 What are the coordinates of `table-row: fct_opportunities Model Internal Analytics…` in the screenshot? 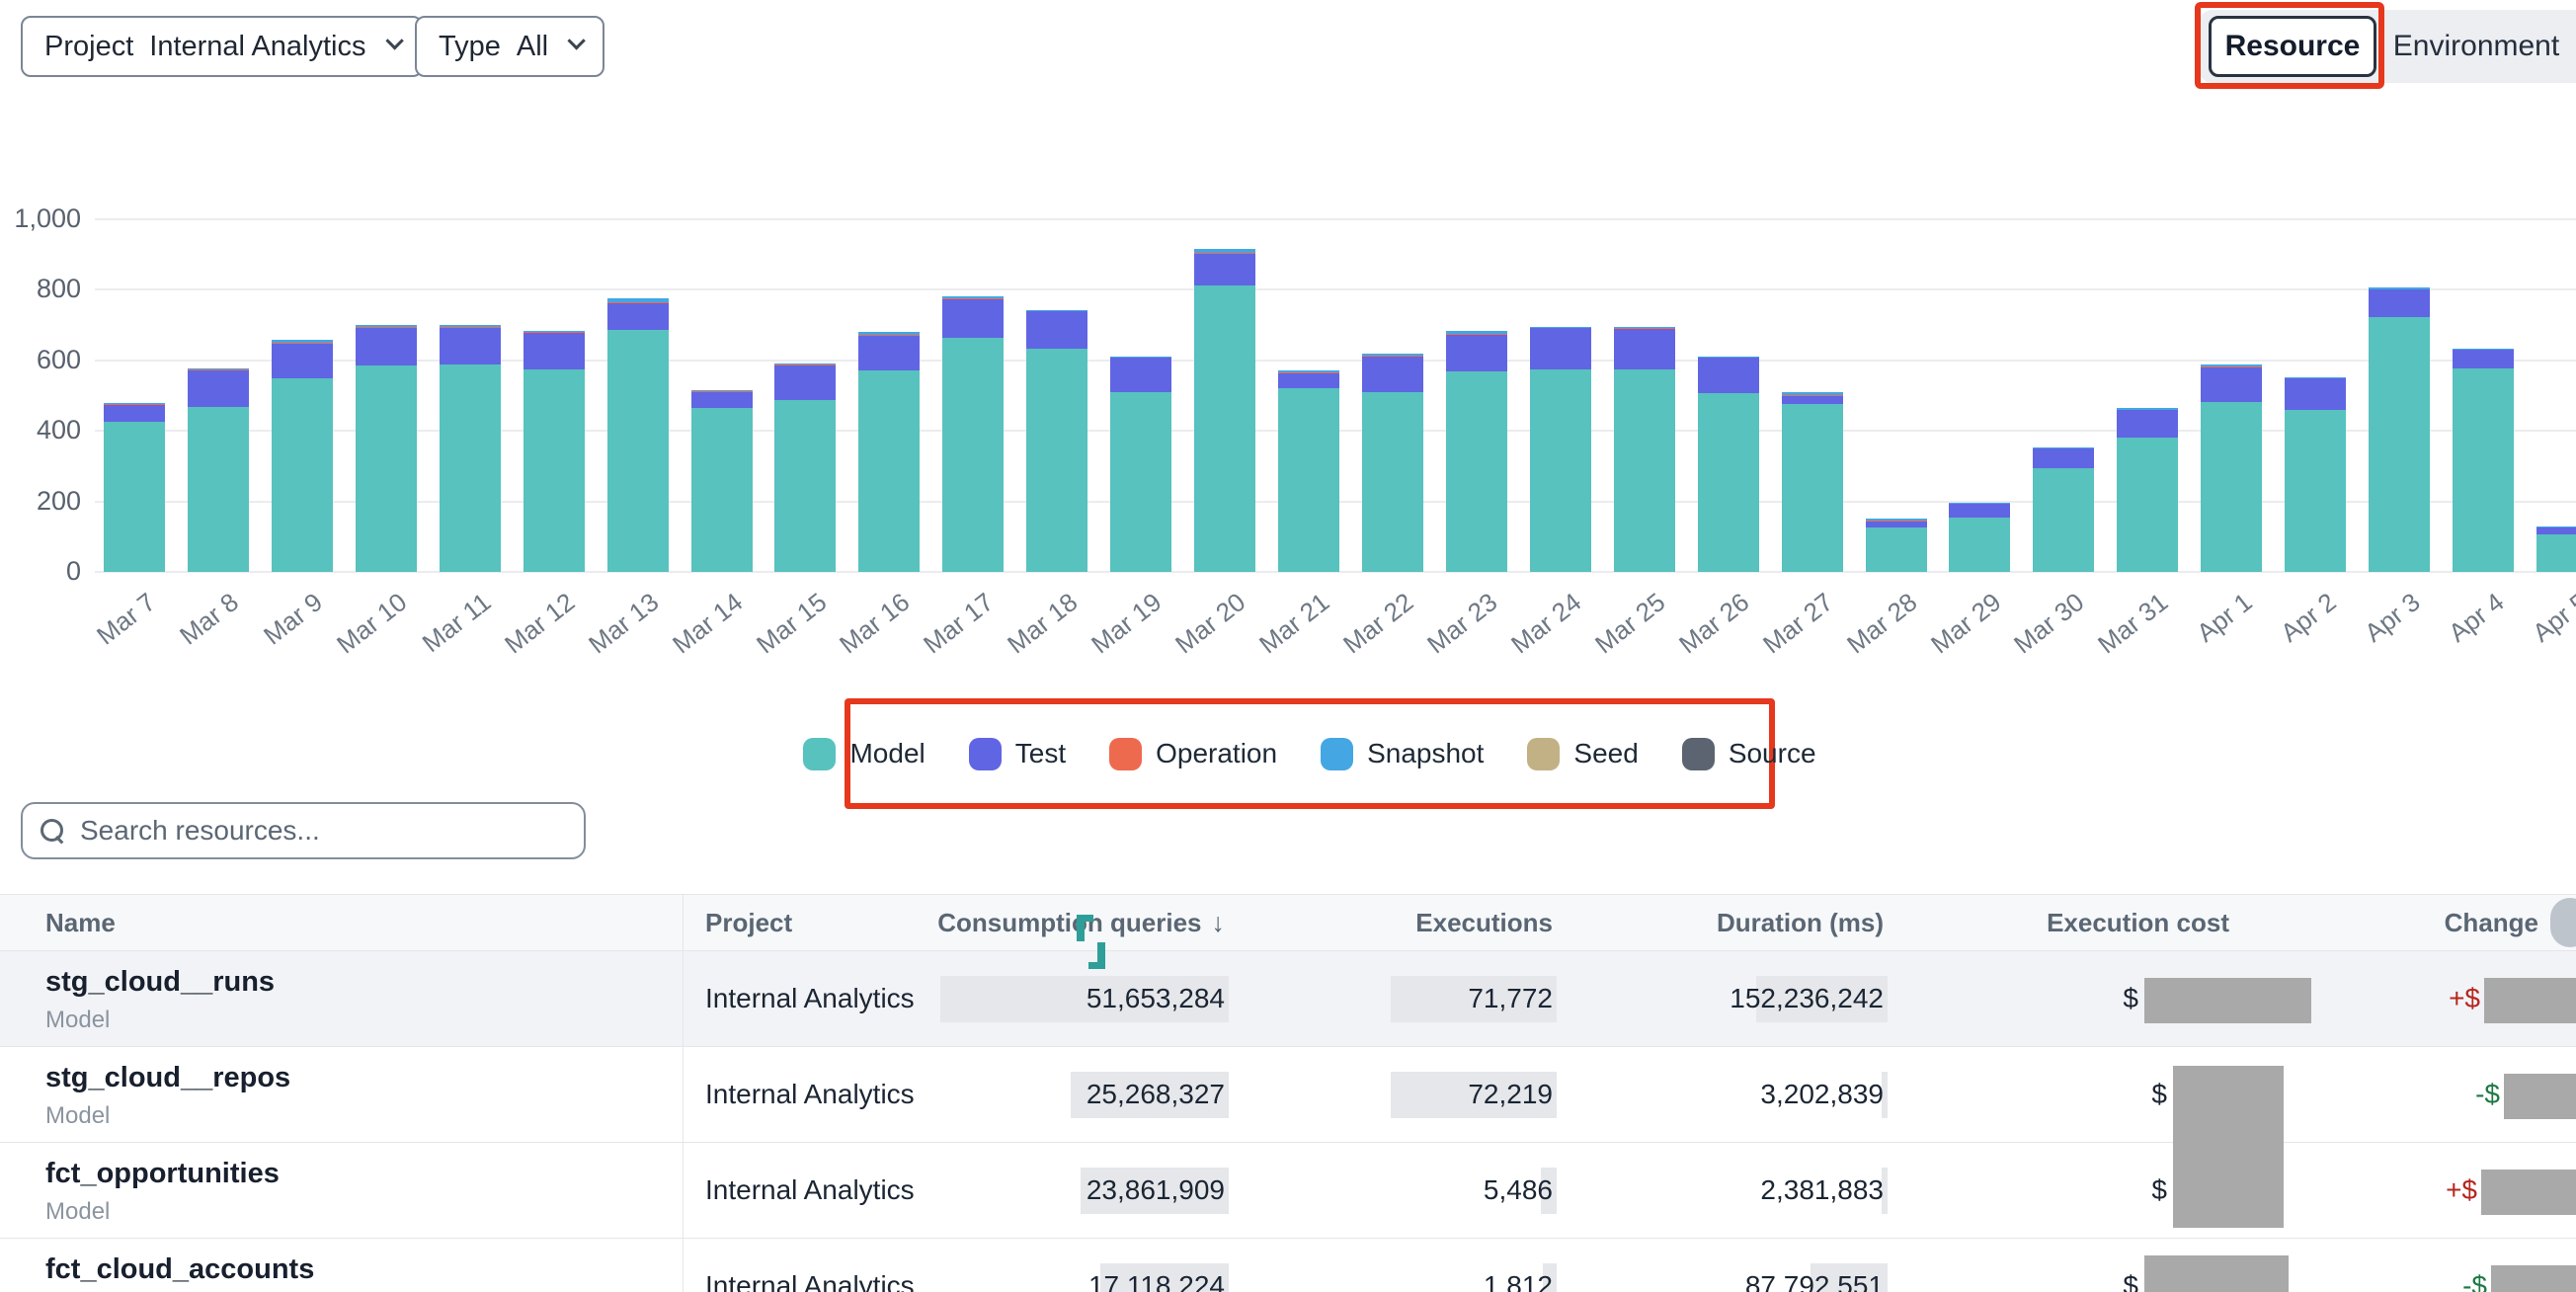 It's located at (1288, 1191).